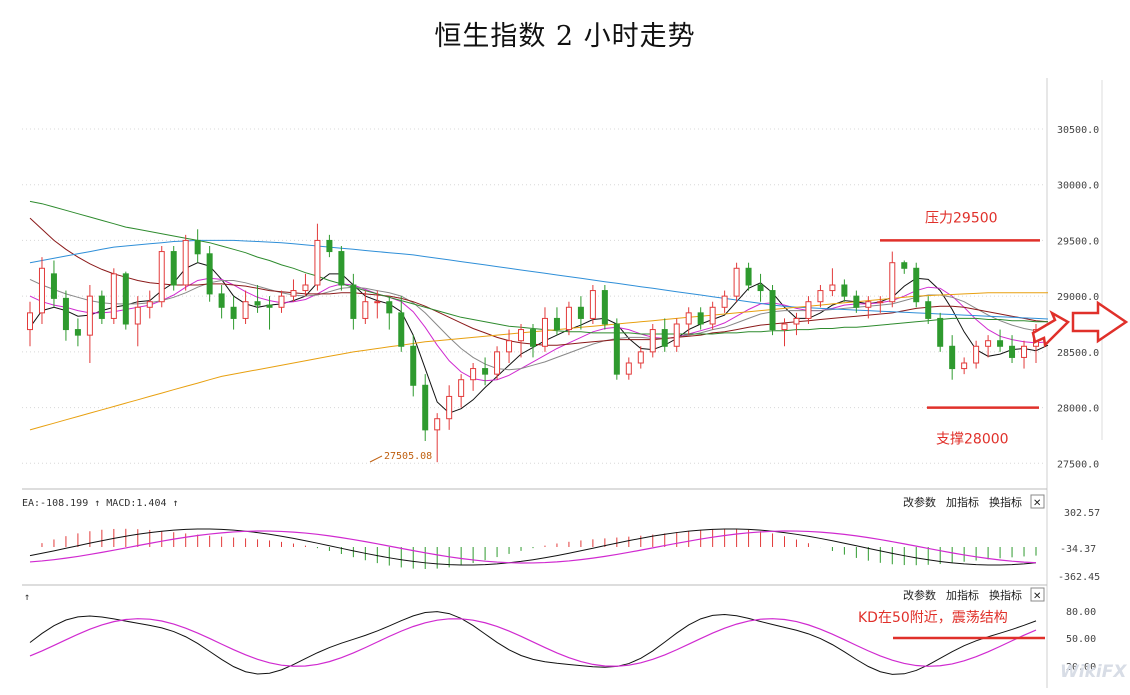  What do you see at coordinates (1078, 297) in the screenshot?
I see `price-tick: 29000.0` at bounding box center [1078, 297].